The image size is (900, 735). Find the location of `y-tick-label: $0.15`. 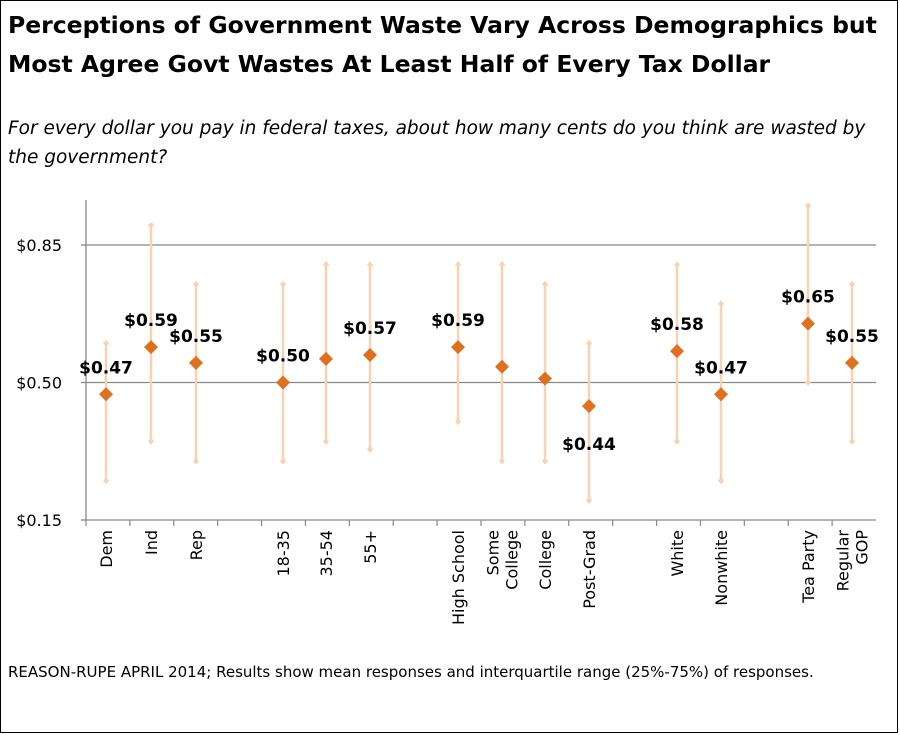

y-tick-label: $0.15 is located at coordinates (39, 520).